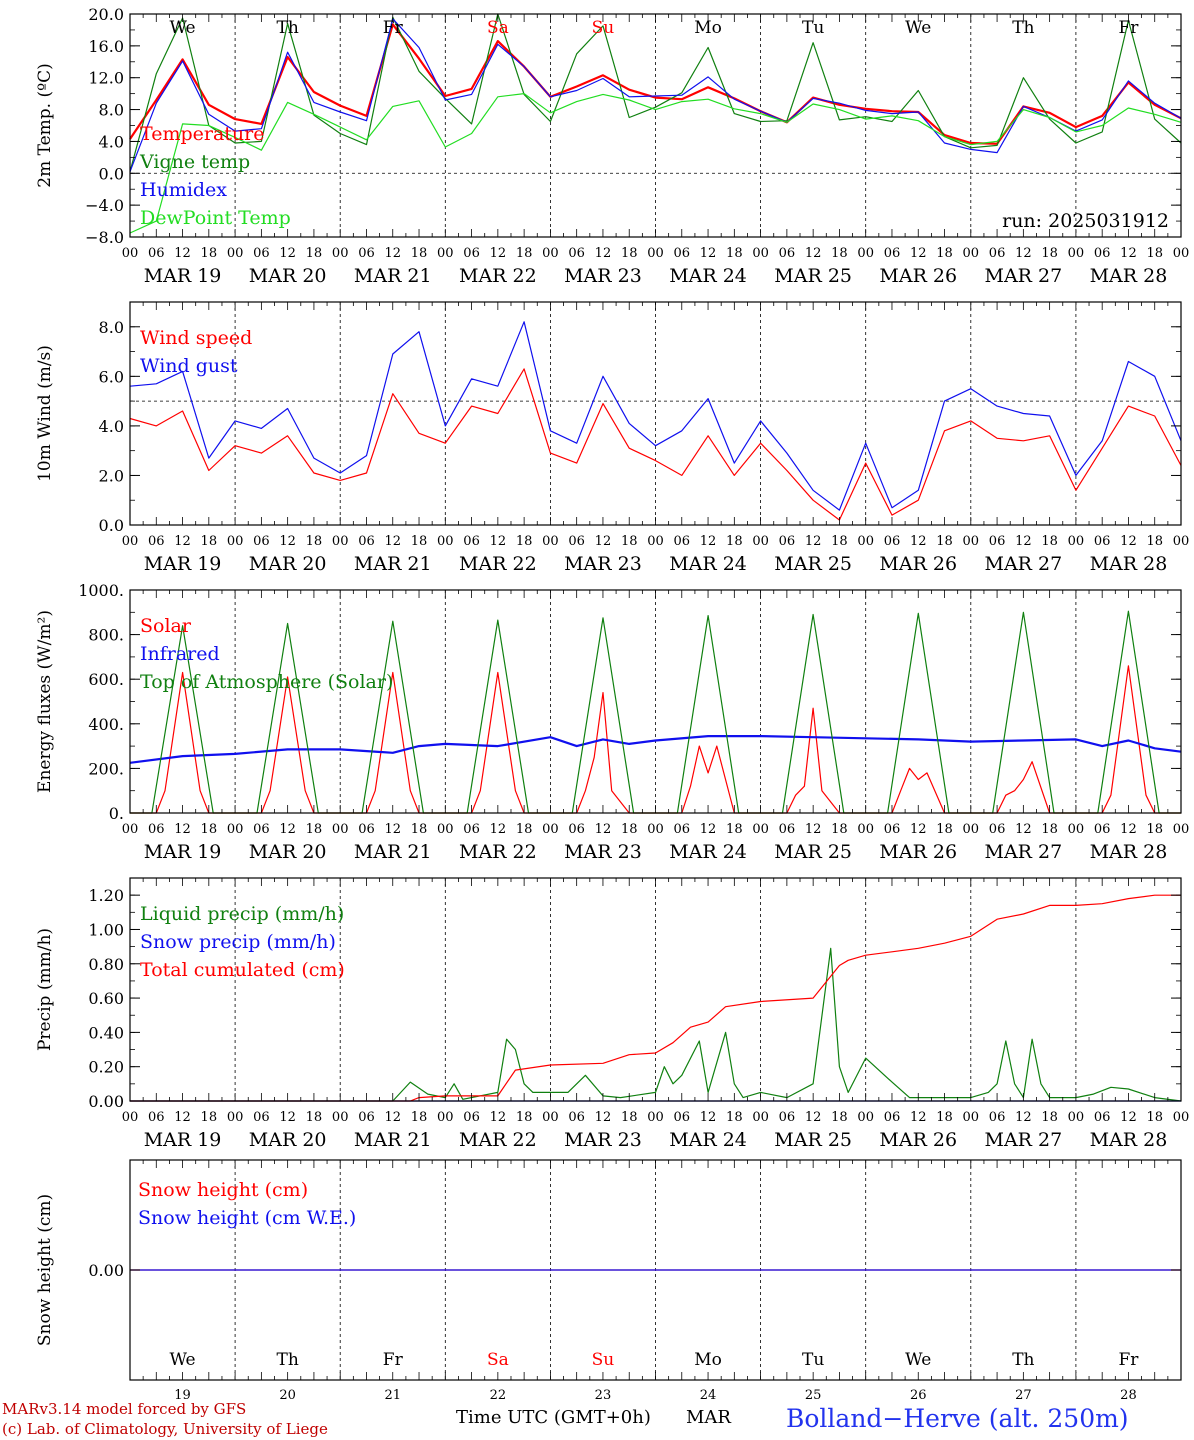 This screenshot has height=1440, width=1194. Describe the element at coordinates (183, 190) in the screenshot. I see `legend-entry: Humidex` at that location.